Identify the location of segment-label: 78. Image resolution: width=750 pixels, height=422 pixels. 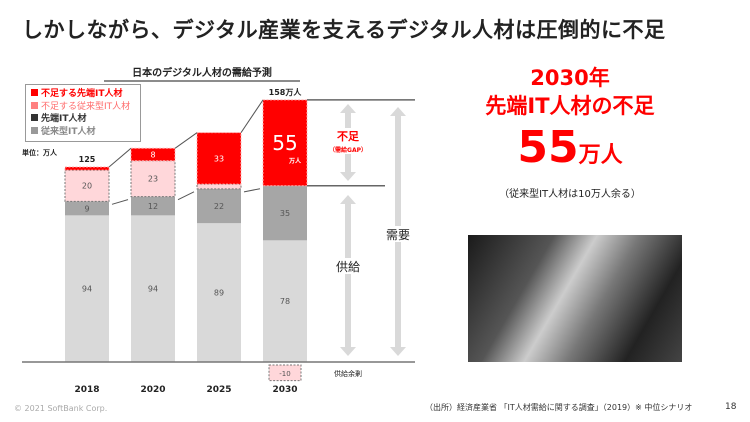
(285, 301).